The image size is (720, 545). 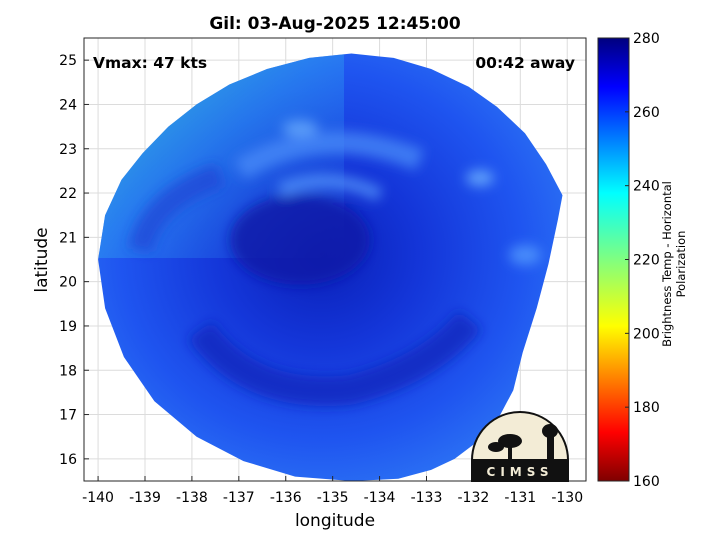 I want to click on colorbar-tick-label: 220, so click(x=646, y=261).